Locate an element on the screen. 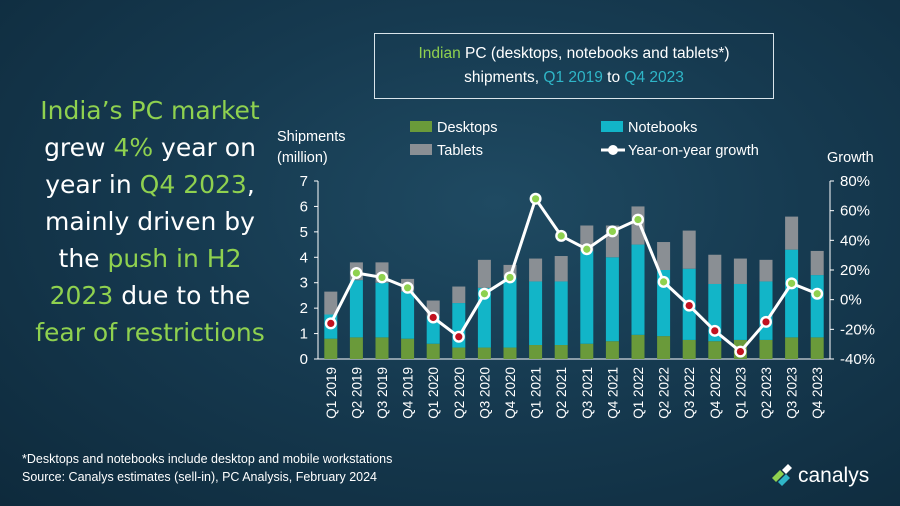  x-tick-label: Q3 2023 is located at coordinates (792, 393).